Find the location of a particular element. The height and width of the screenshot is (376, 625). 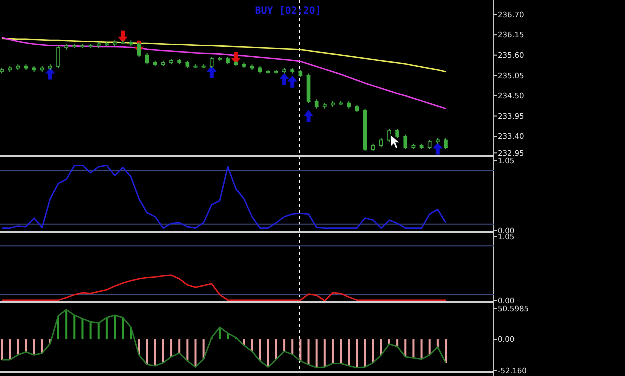

text: BUY [02:20] is located at coordinates (288, 11).